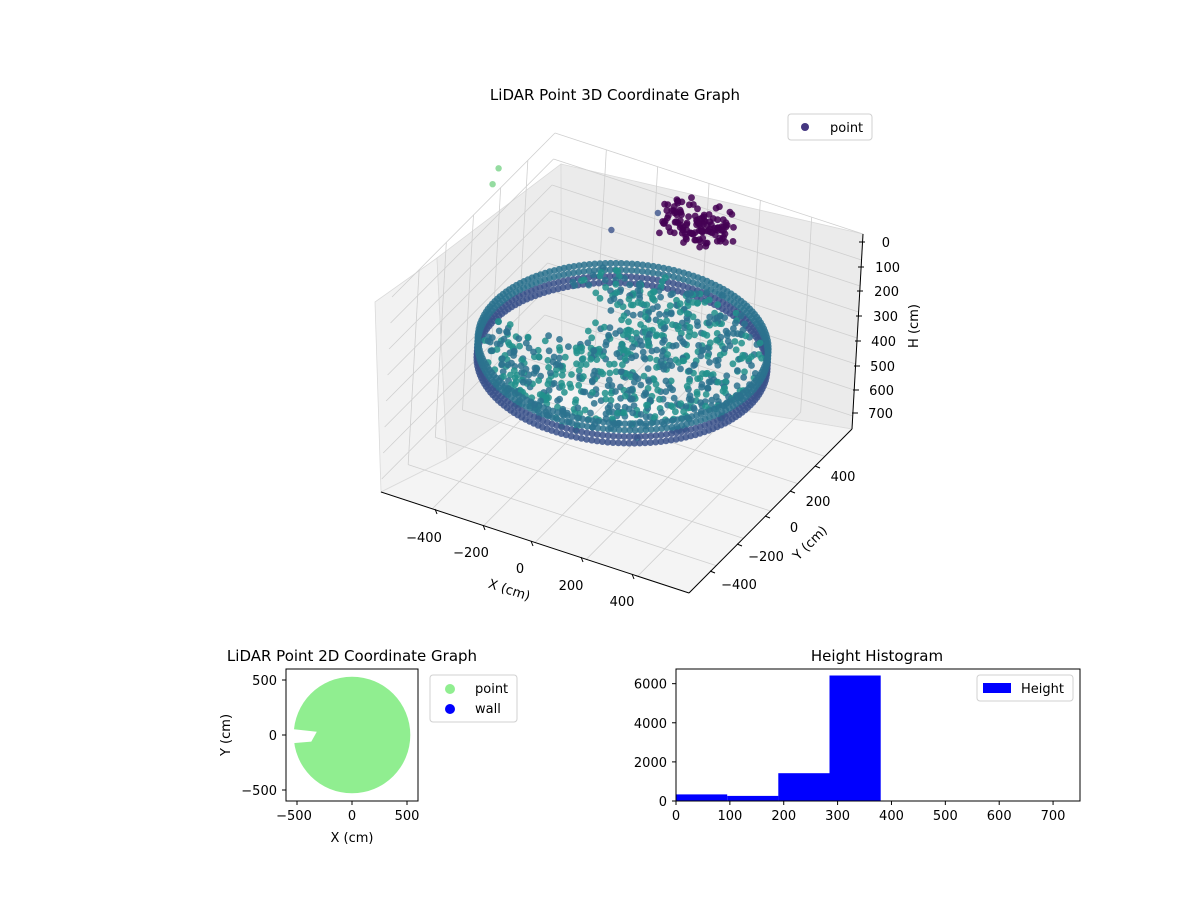  What do you see at coordinates (886, 292) in the screenshot?
I see `z-tick-label: 200` at bounding box center [886, 292].